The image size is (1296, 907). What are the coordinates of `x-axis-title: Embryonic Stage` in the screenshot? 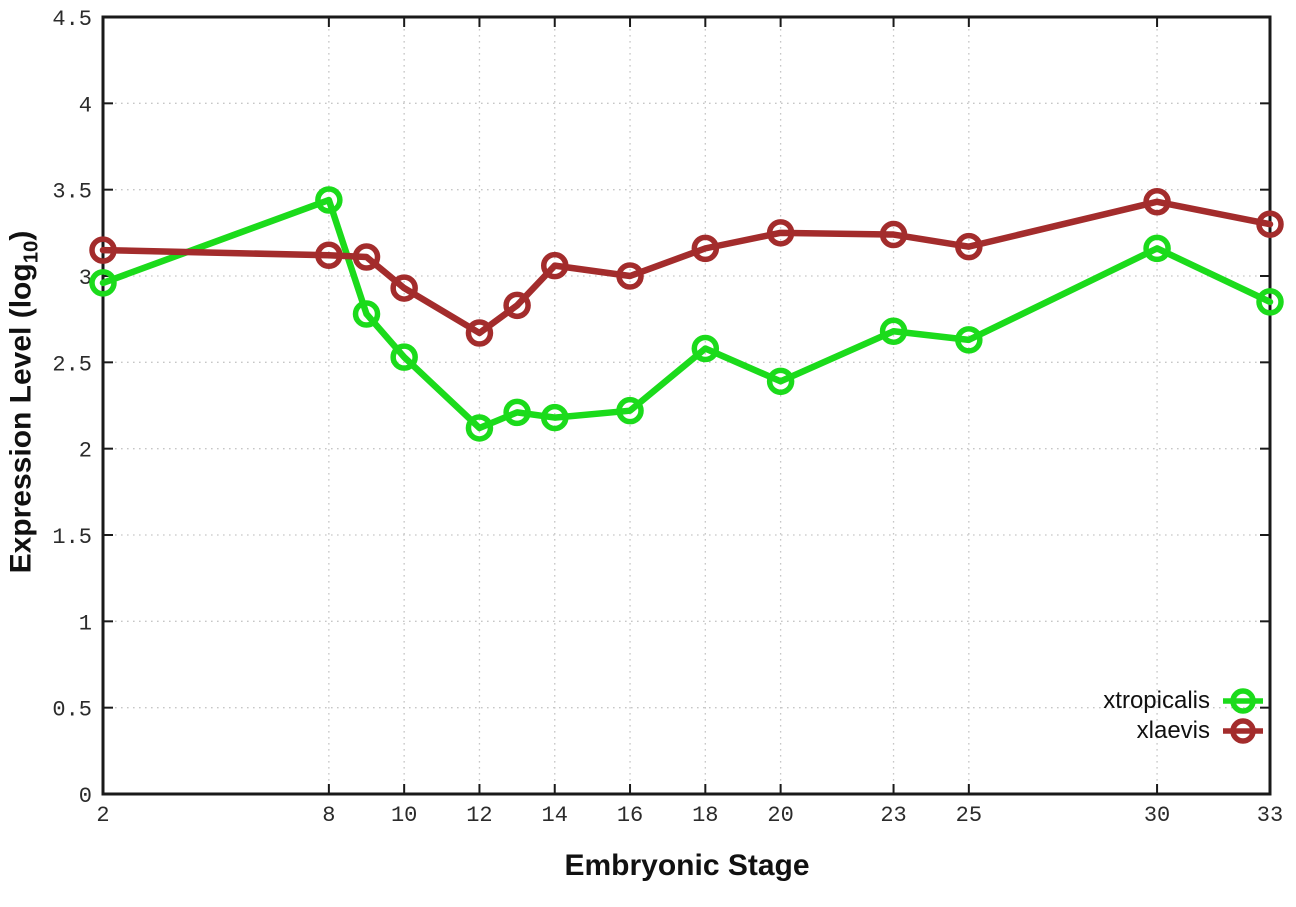 It's located at (687, 865).